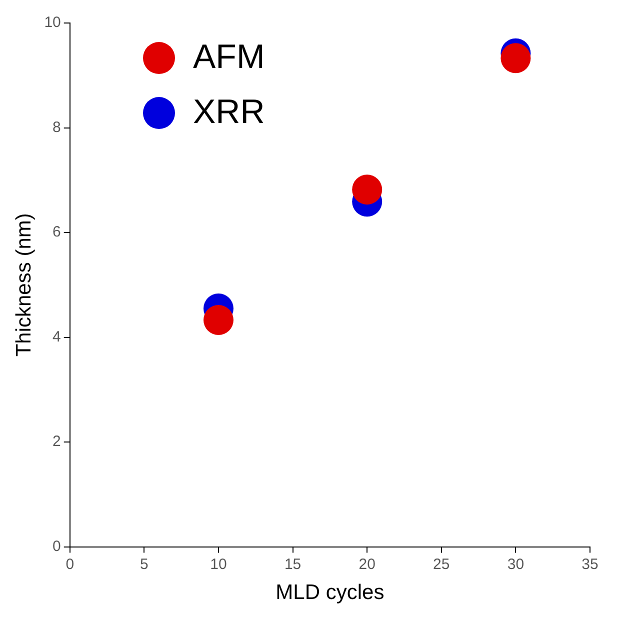  What do you see at coordinates (330, 592) in the screenshot?
I see `x-axis-title: MLD cycles` at bounding box center [330, 592].